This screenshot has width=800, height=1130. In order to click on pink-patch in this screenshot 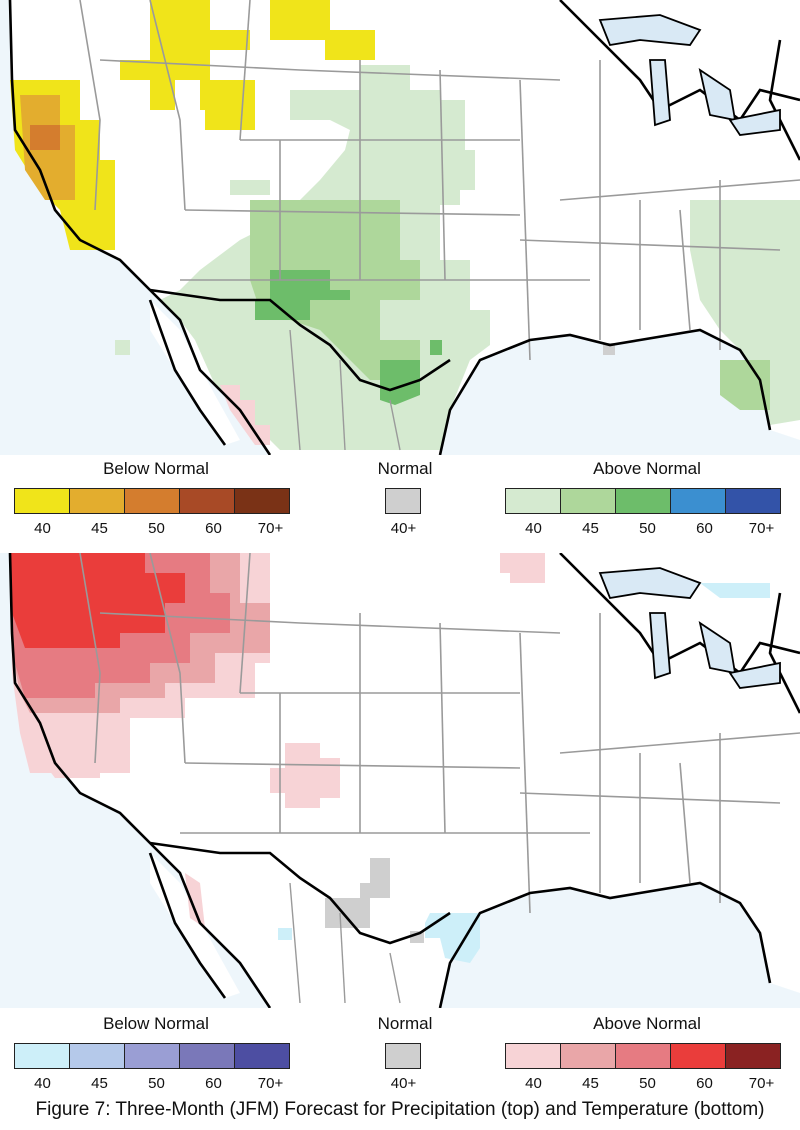, I will do `click(245, 415)`.